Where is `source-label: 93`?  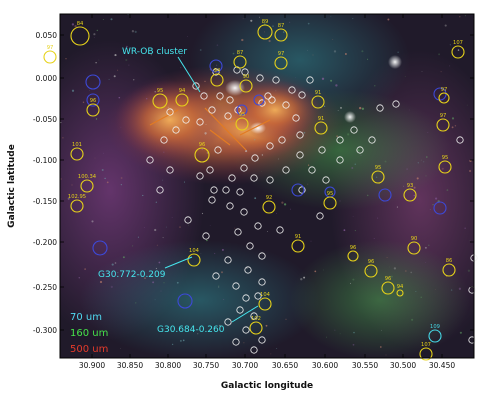
source-label: 93 is located at coordinates (410, 186).